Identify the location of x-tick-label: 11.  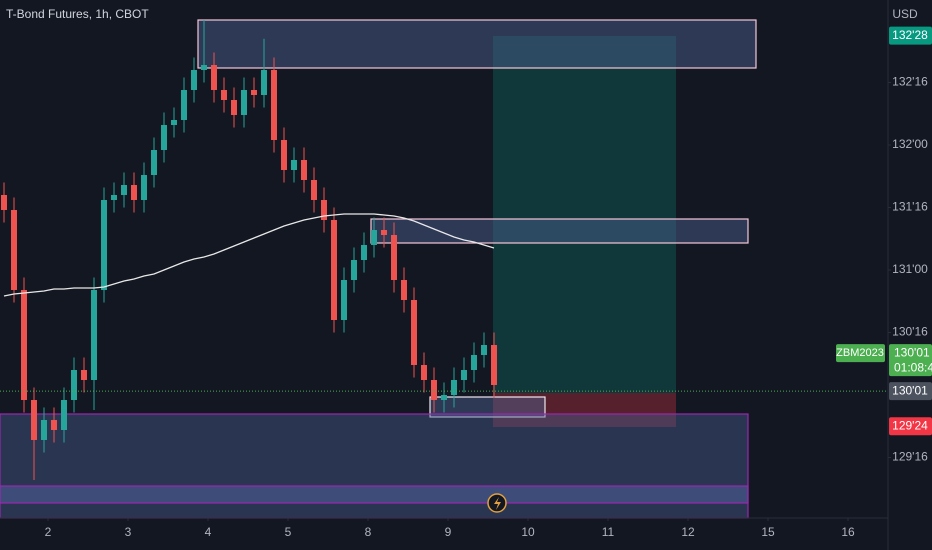
(608, 532).